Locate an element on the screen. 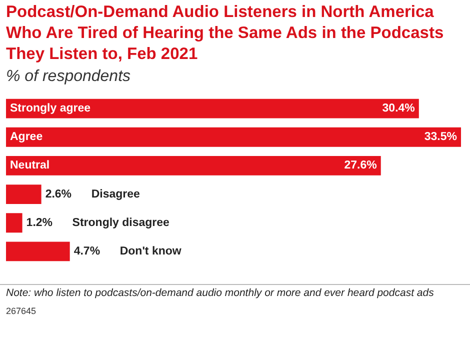 The height and width of the screenshot is (342, 470). y-tick-label: Strongly agree is located at coordinates (50, 108).